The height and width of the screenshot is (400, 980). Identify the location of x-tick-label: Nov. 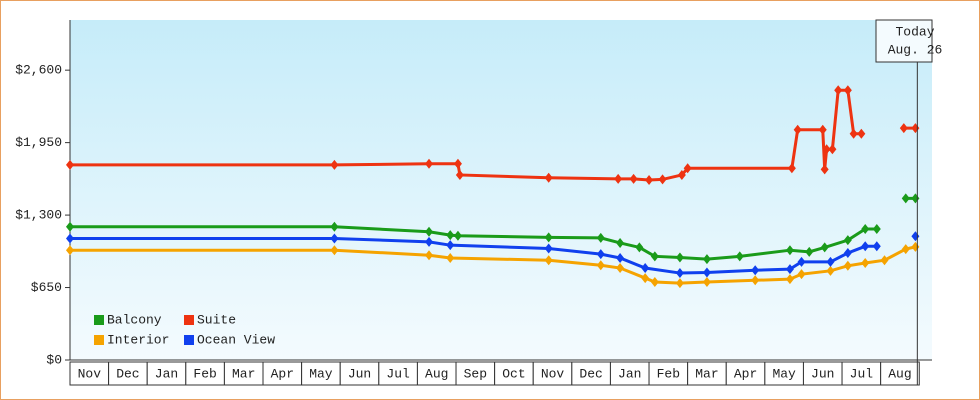
(553, 373).